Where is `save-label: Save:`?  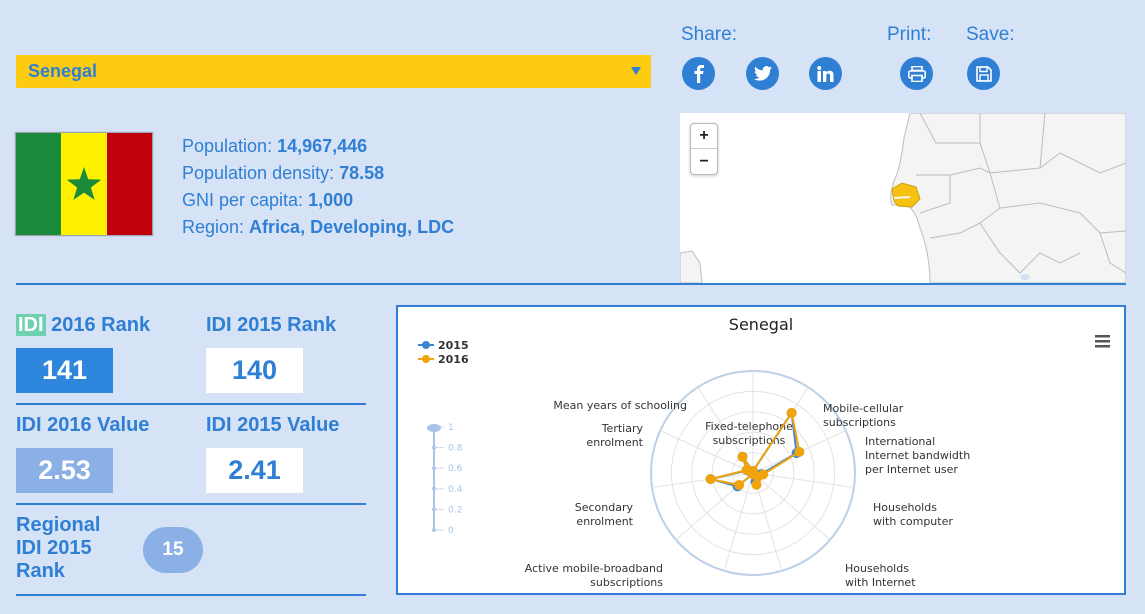 save-label: Save: is located at coordinates (990, 34).